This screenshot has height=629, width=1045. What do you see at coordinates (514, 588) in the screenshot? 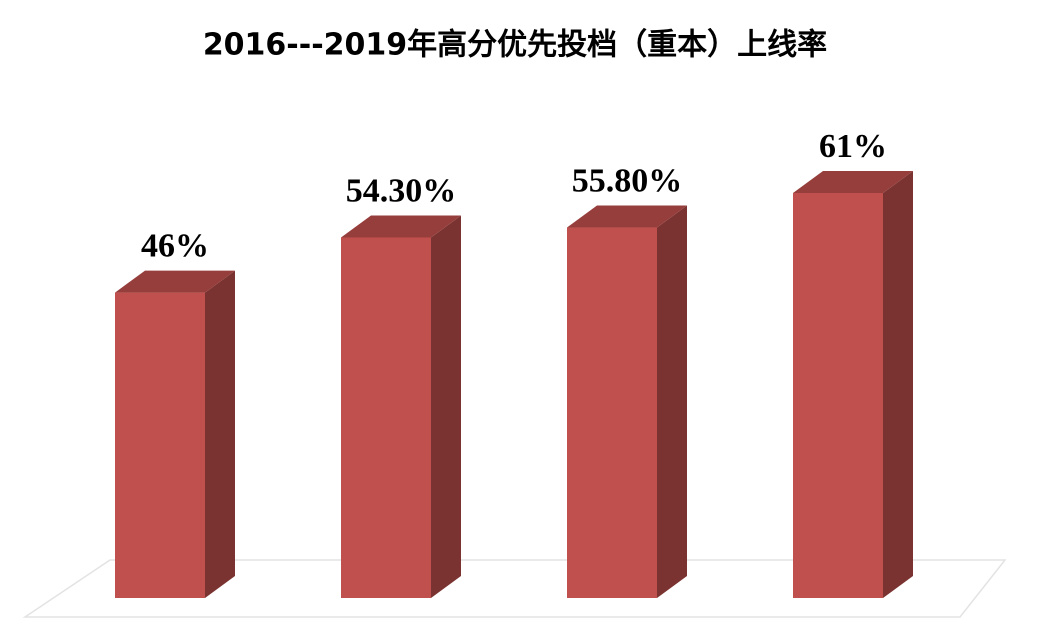
I see `floor` at bounding box center [514, 588].